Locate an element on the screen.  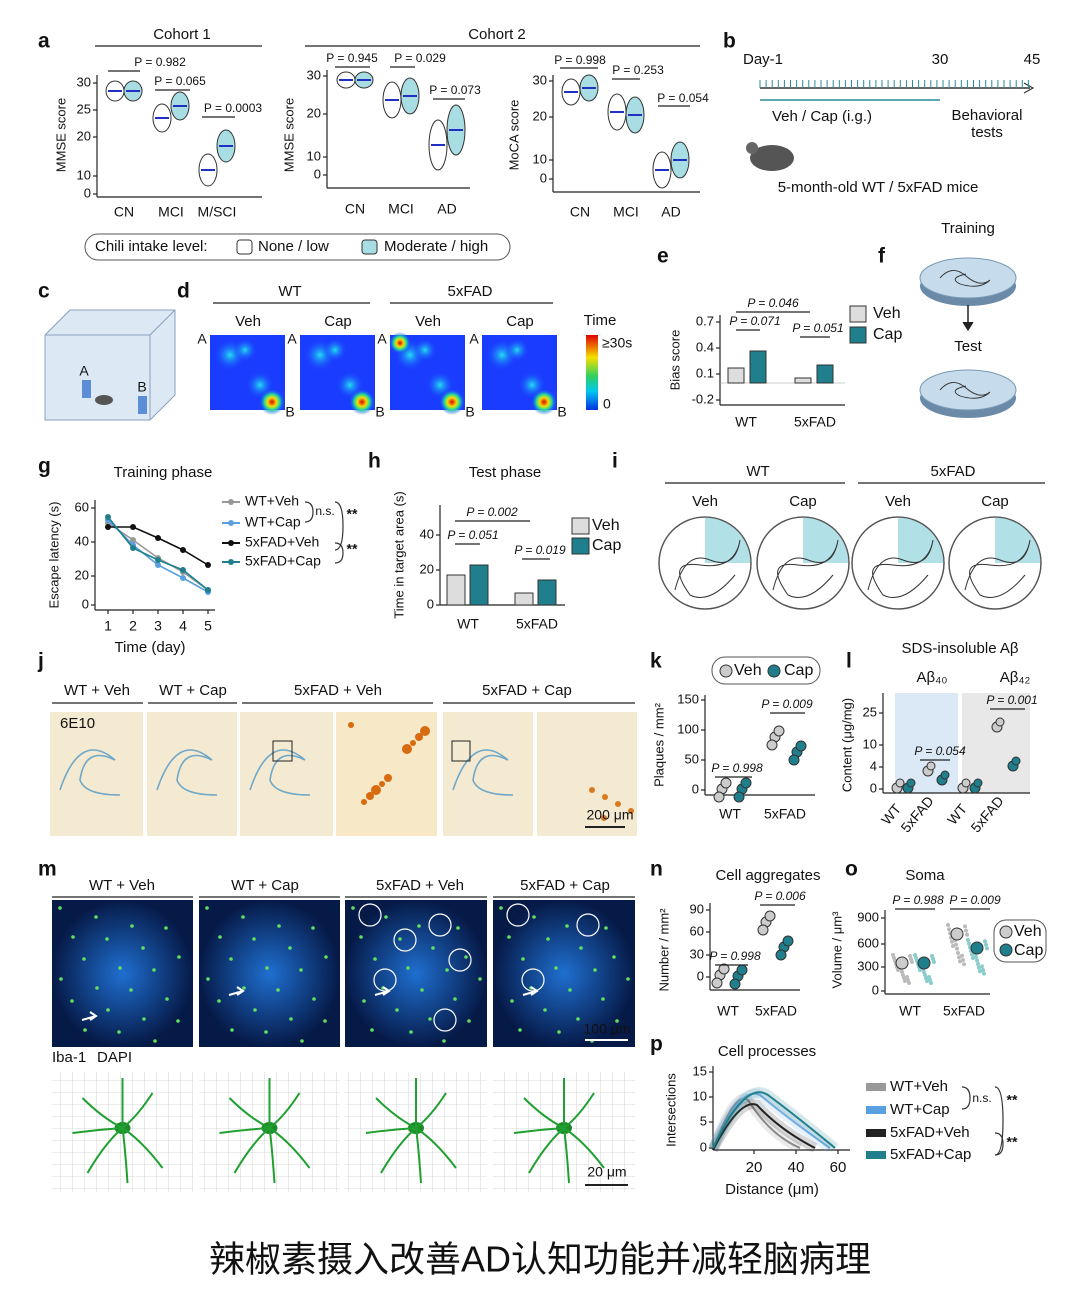
x-tick-label: 3 is located at coordinates (158, 626).